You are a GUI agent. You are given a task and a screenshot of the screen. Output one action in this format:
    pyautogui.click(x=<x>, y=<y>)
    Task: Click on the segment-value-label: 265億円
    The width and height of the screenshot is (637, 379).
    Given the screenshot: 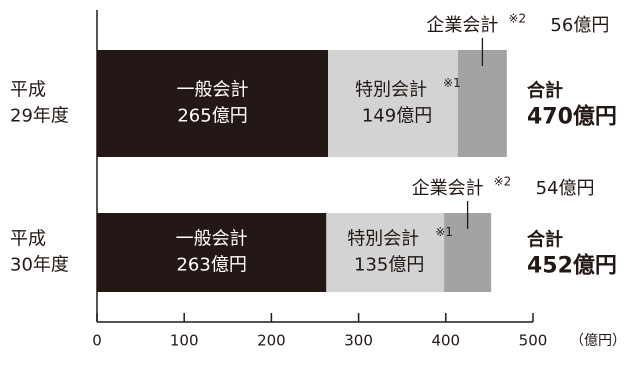 What is the action you would take?
    pyautogui.click(x=212, y=116)
    